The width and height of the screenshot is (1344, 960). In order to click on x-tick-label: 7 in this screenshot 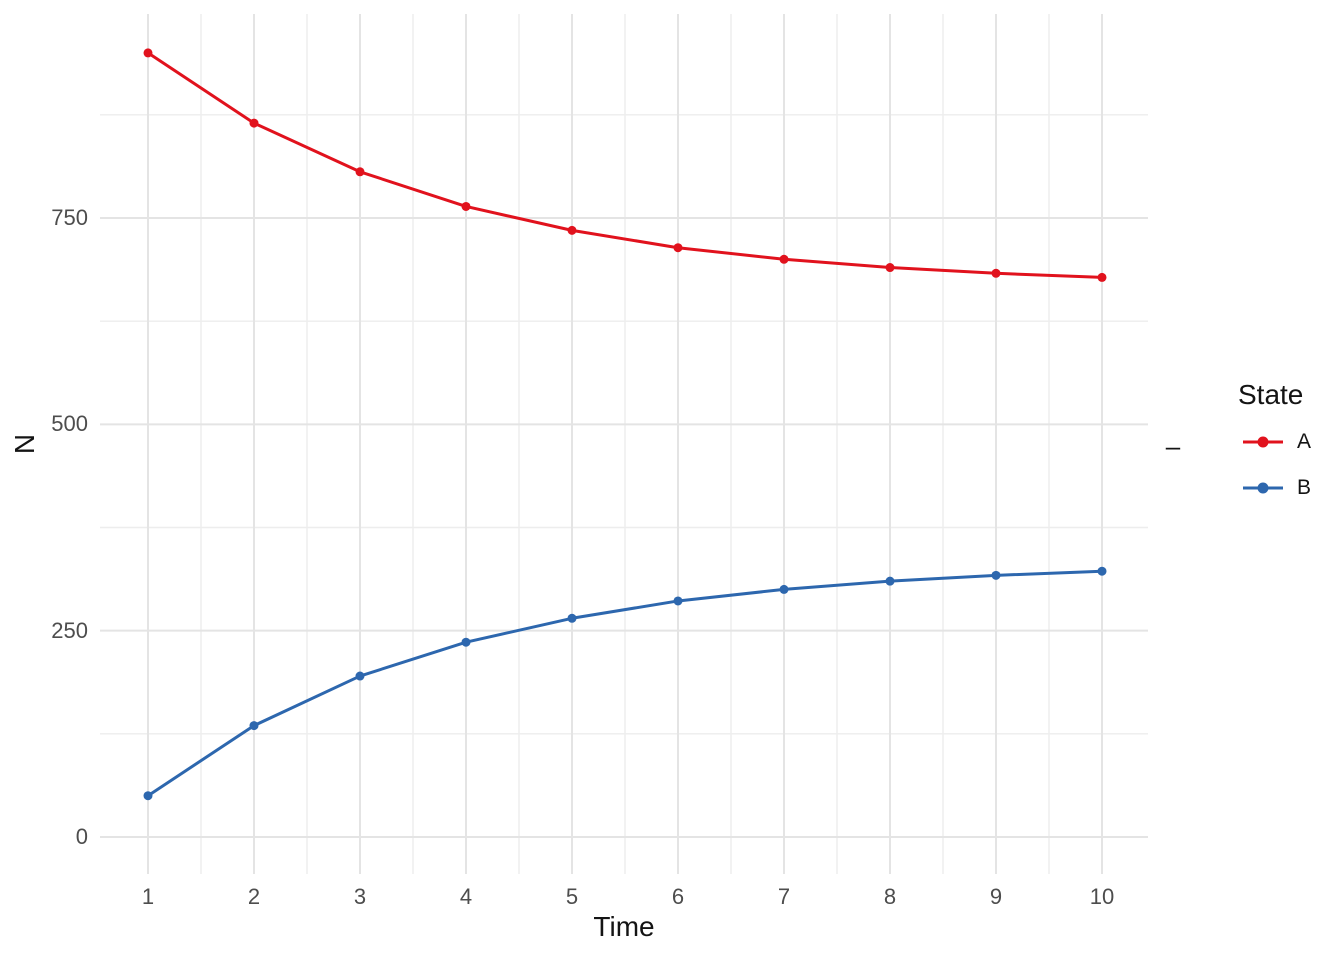, I will do `click(784, 896)`.